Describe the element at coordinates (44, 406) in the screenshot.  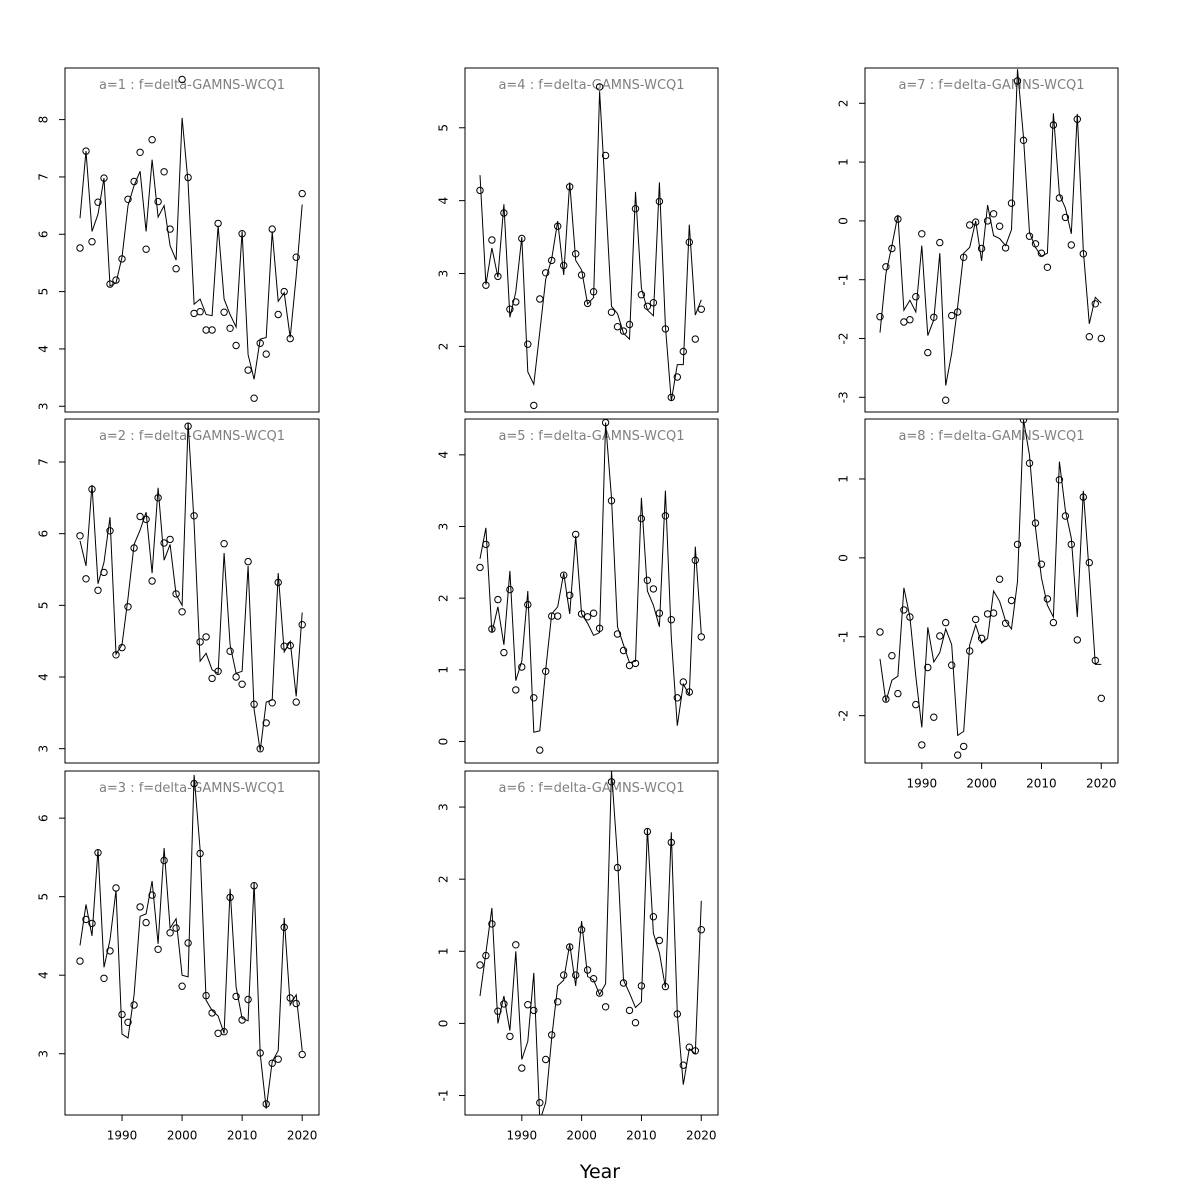
I see `y-tick-label: 3` at that location.